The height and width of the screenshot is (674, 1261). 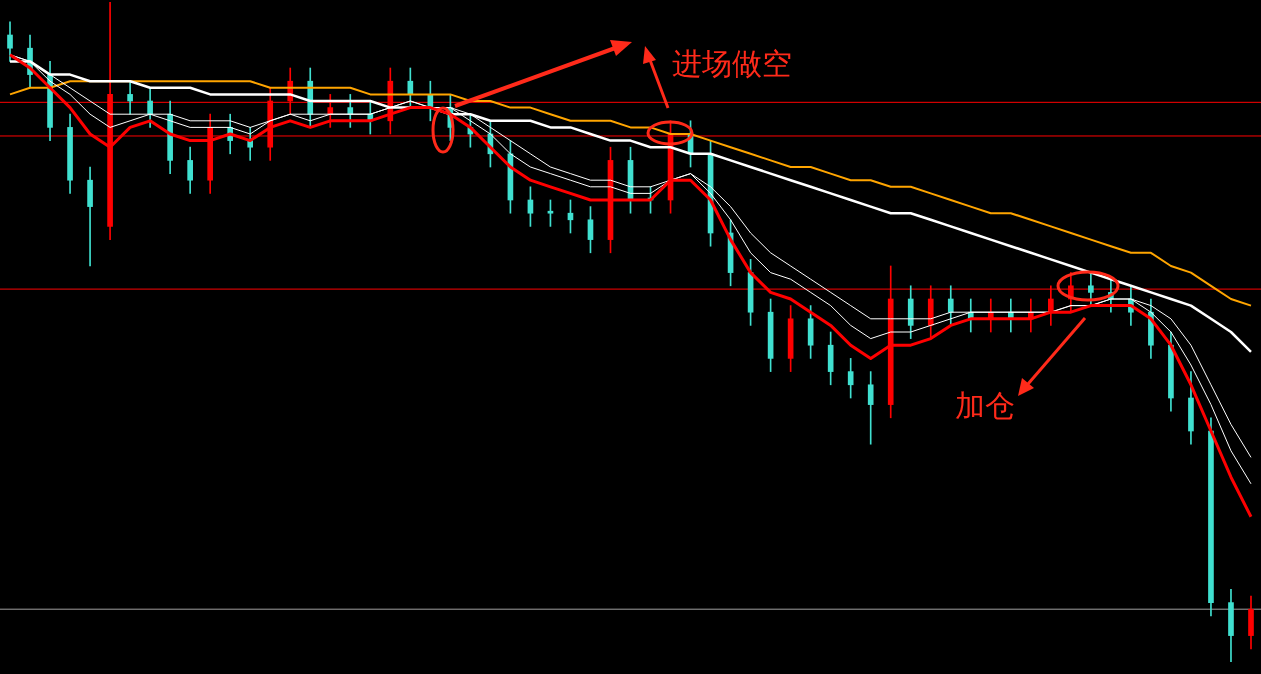 What do you see at coordinates (985, 406) in the screenshot?
I see `annotation: 加仓` at bounding box center [985, 406].